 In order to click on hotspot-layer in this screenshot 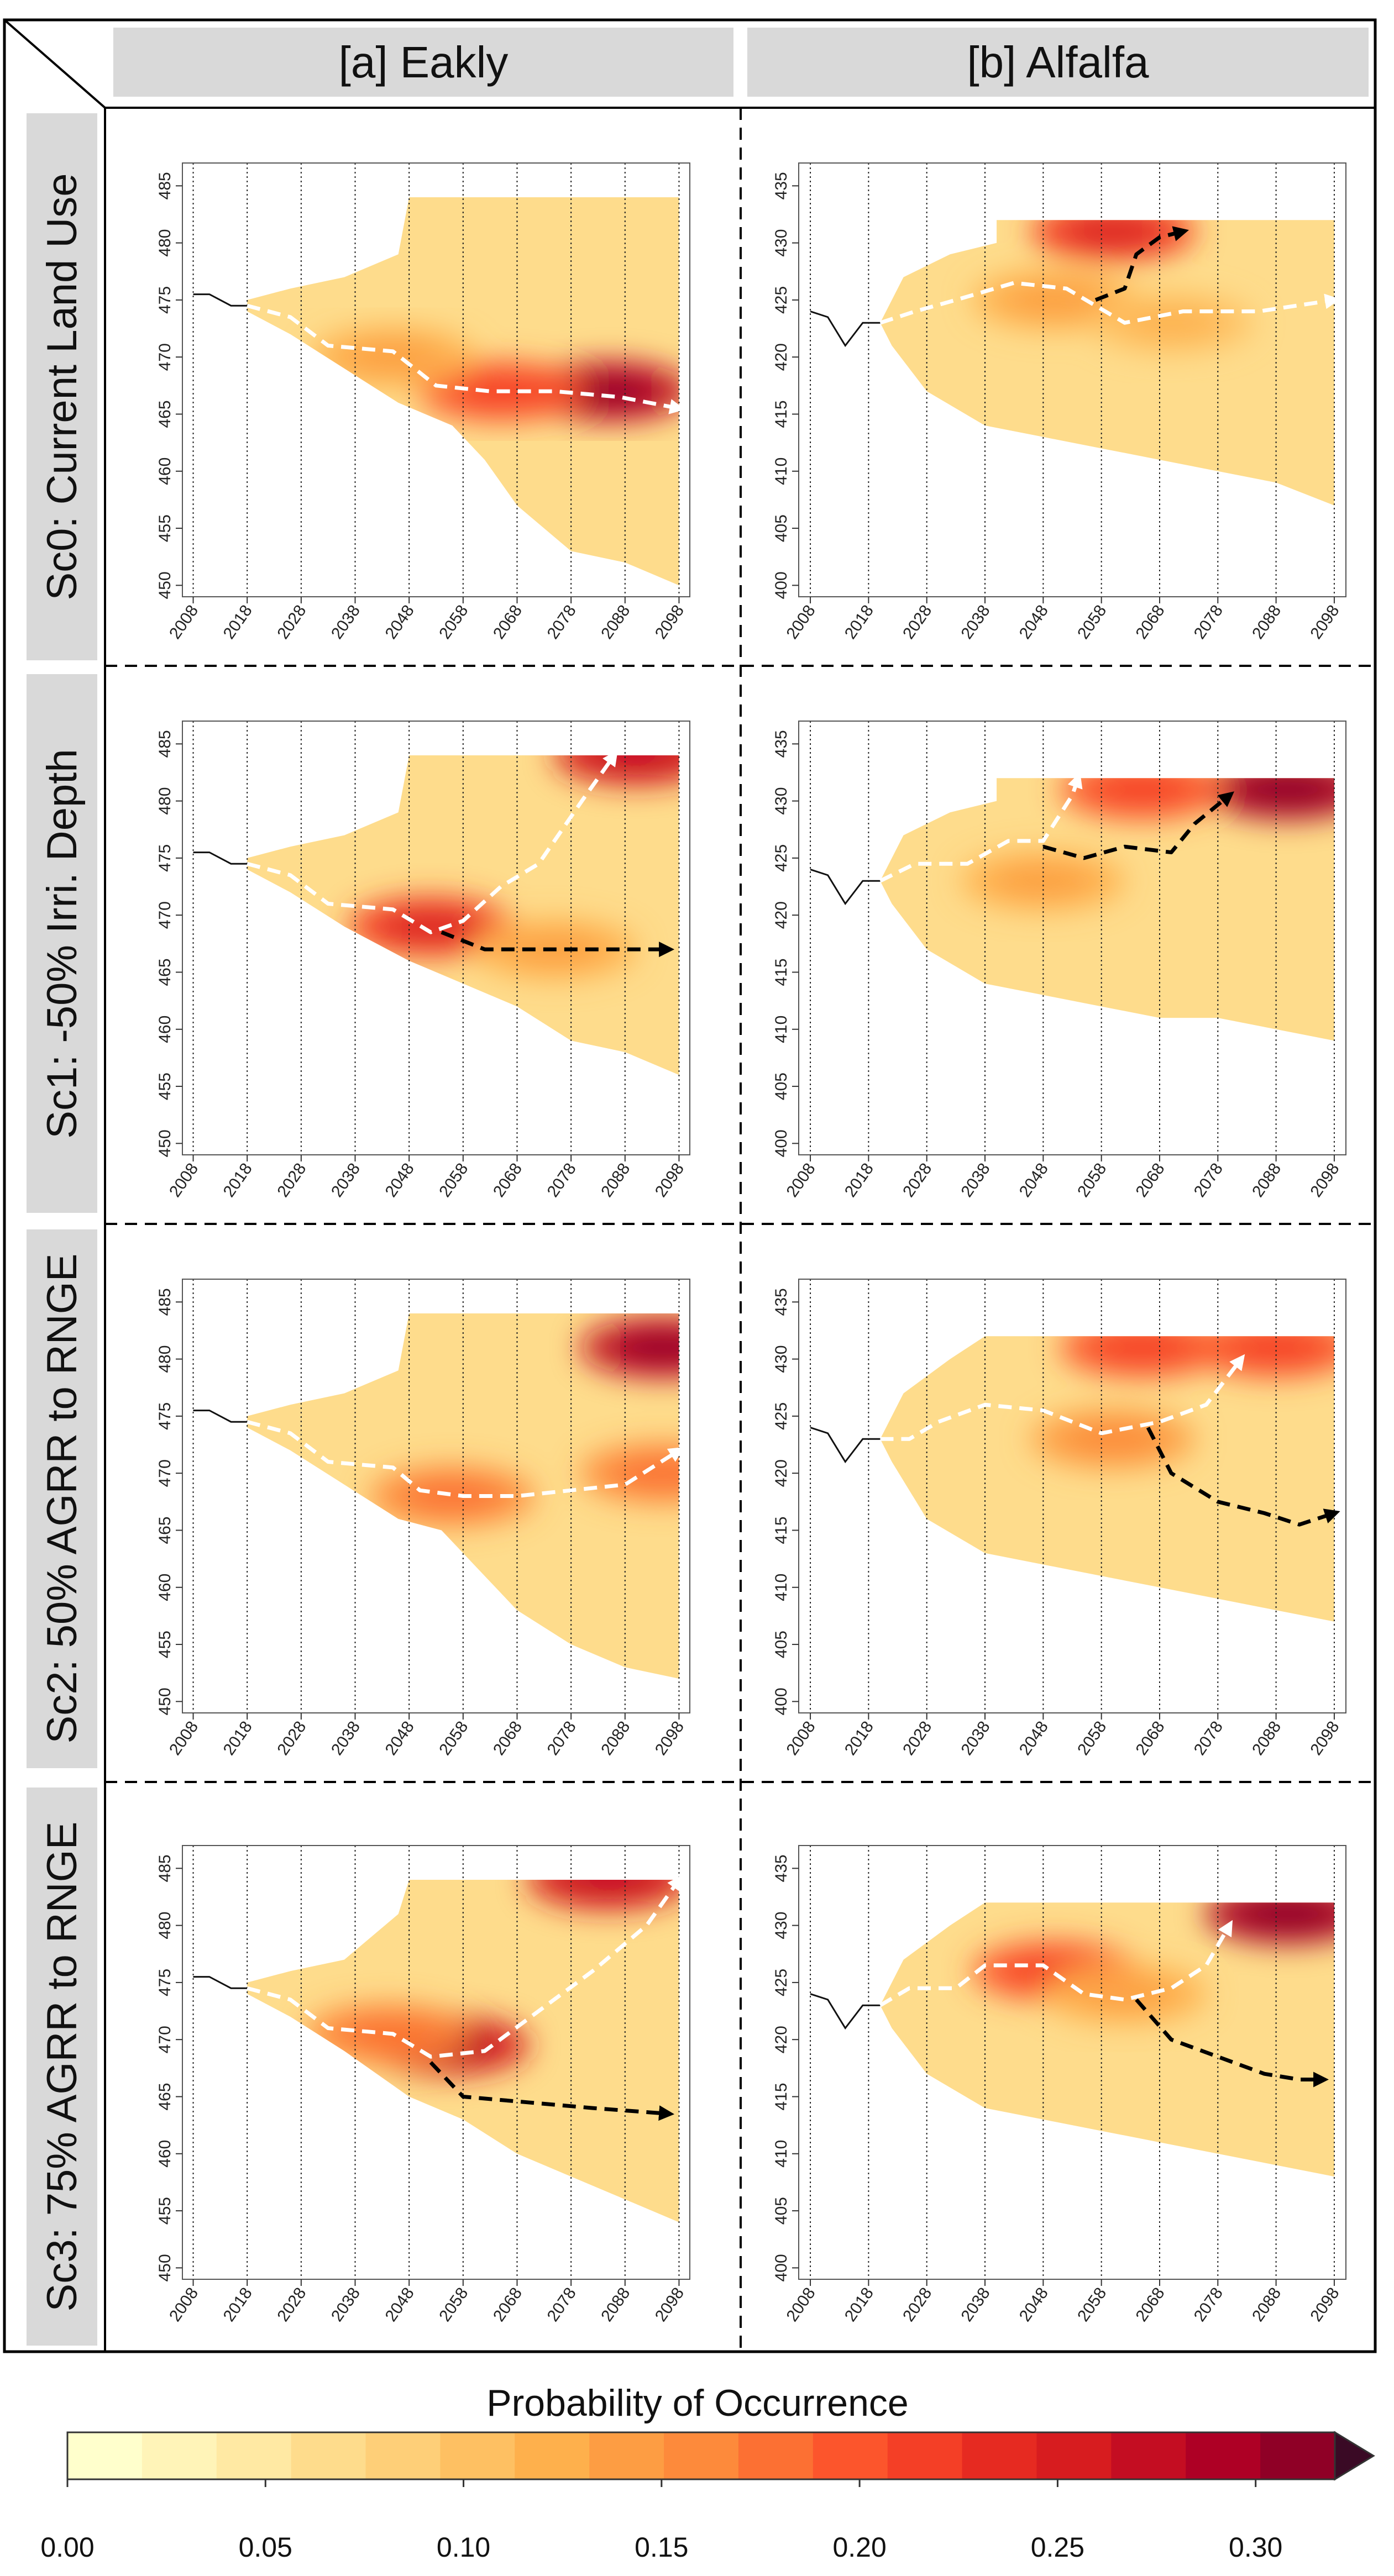, I will do `click(1153, 1963)`.